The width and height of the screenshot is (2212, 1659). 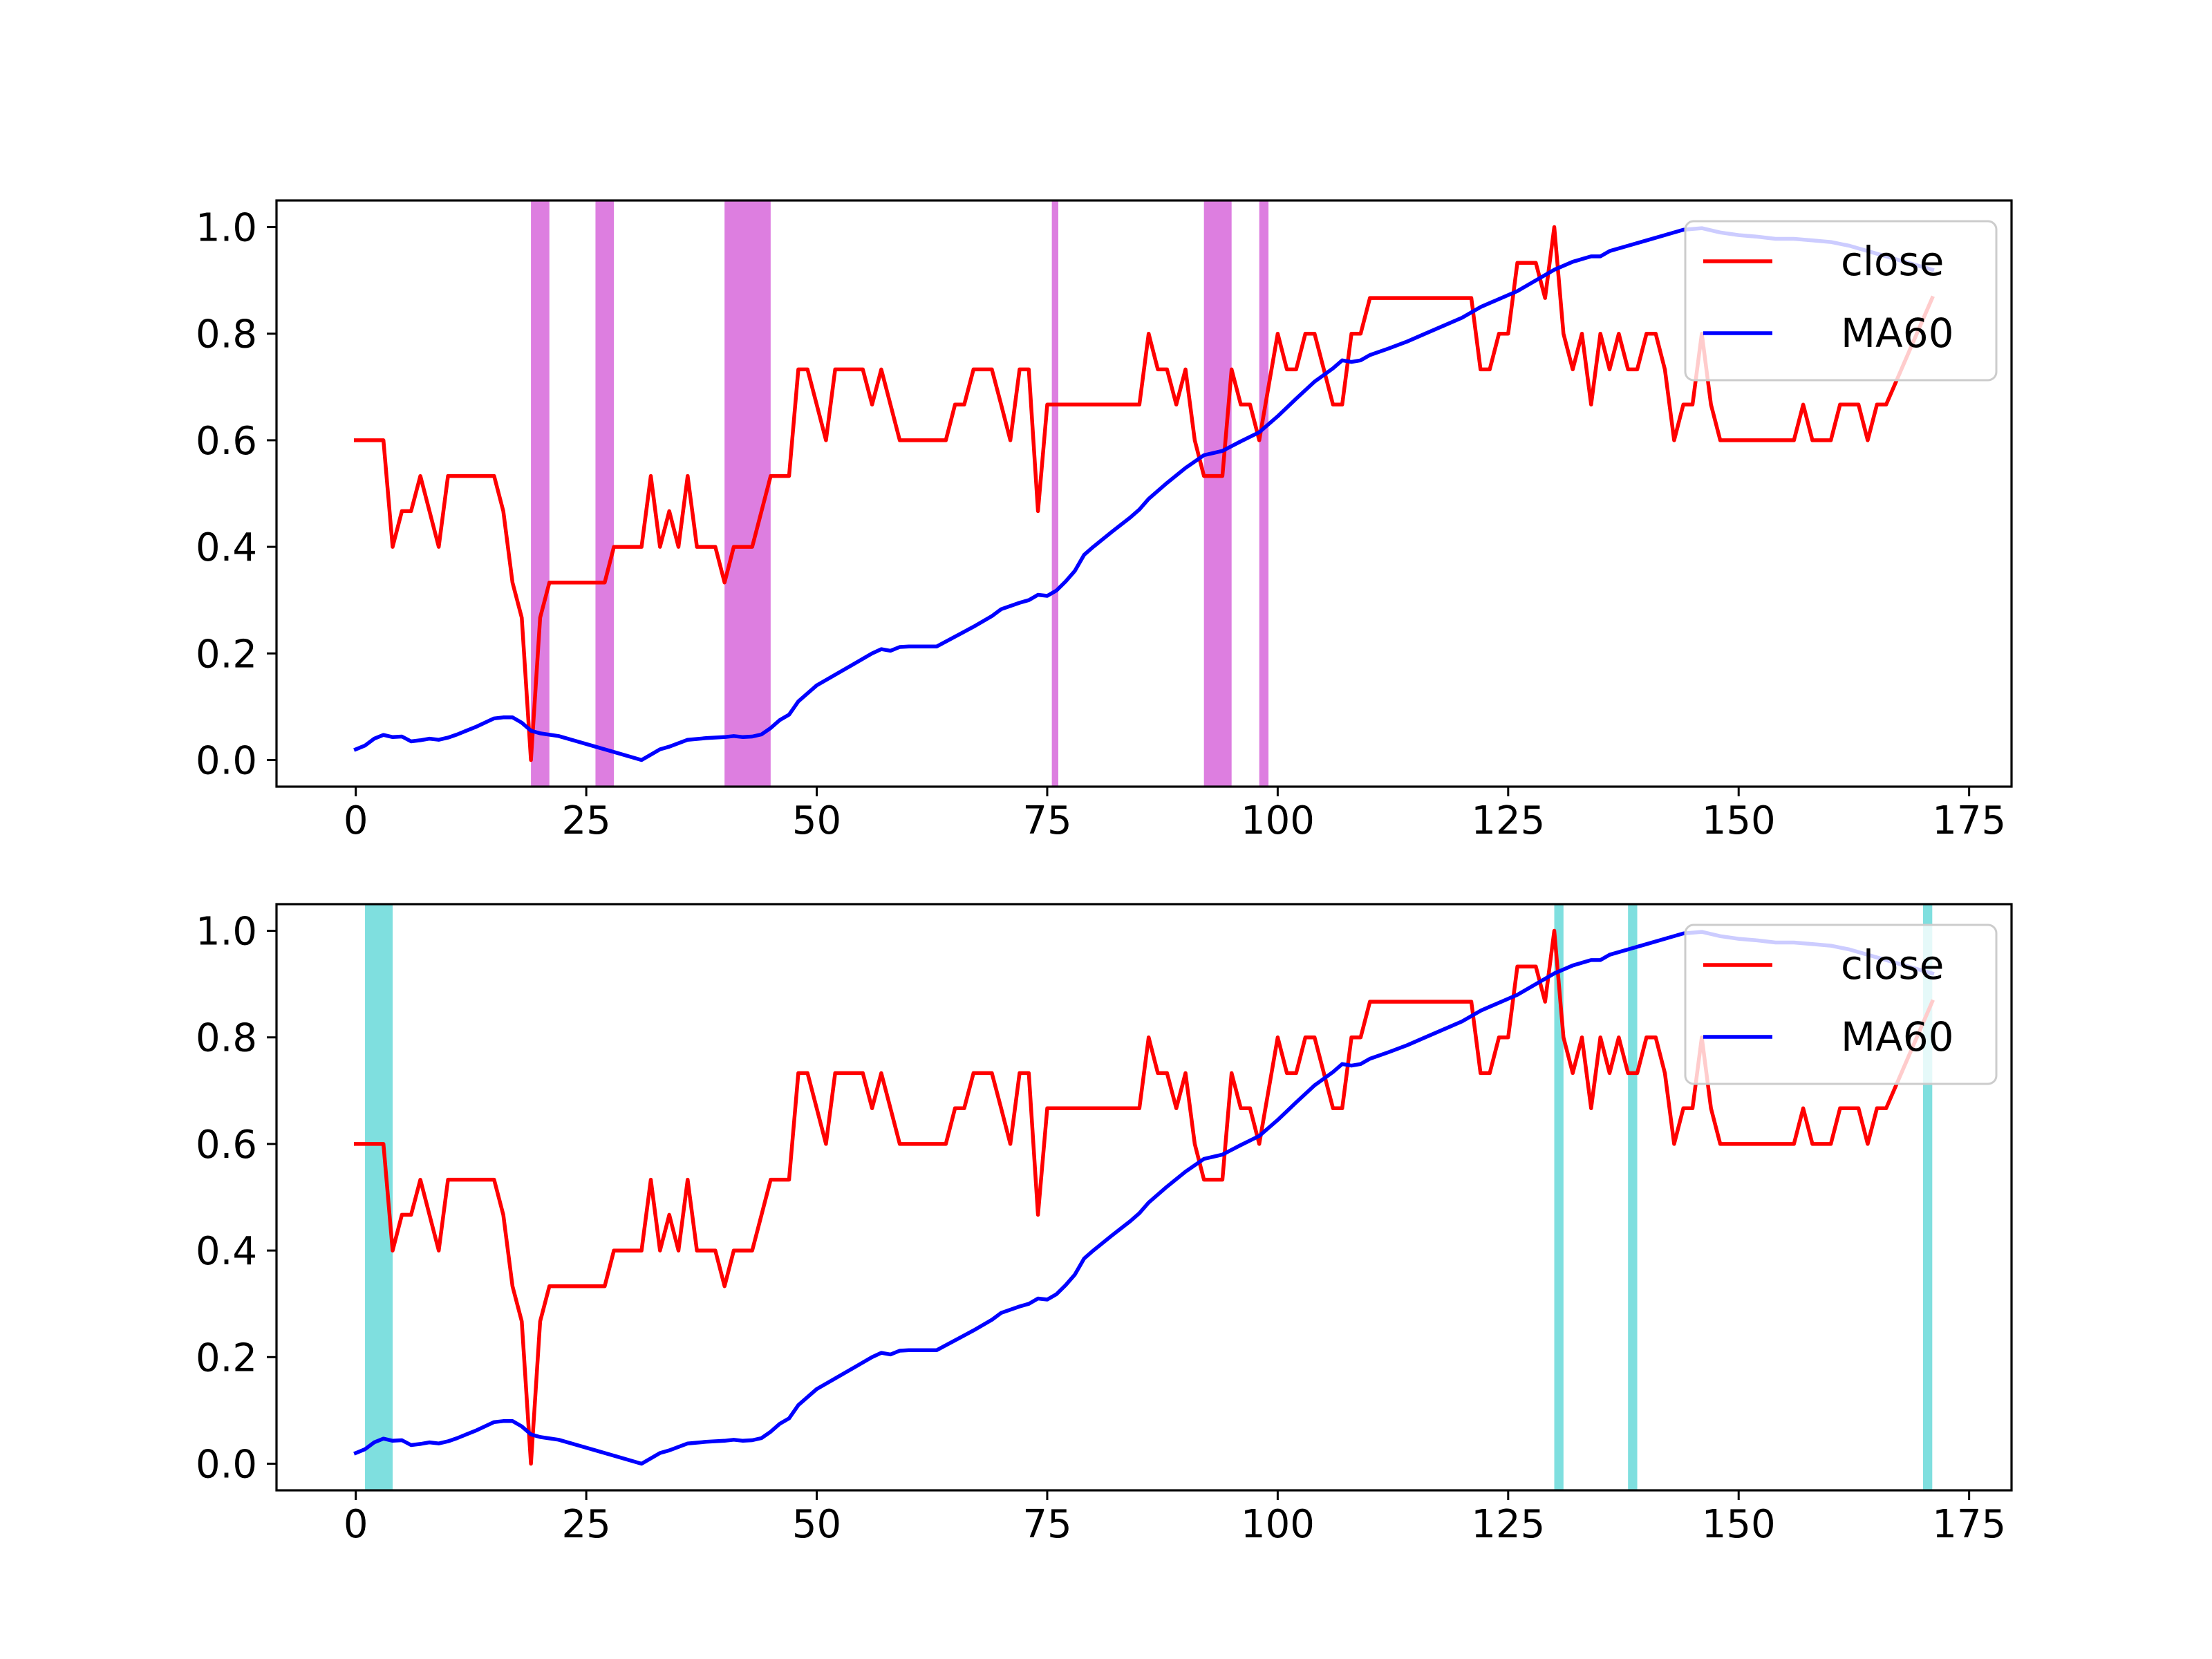 I want to click on top-x-tick-label: 150, so click(x=1739, y=821).